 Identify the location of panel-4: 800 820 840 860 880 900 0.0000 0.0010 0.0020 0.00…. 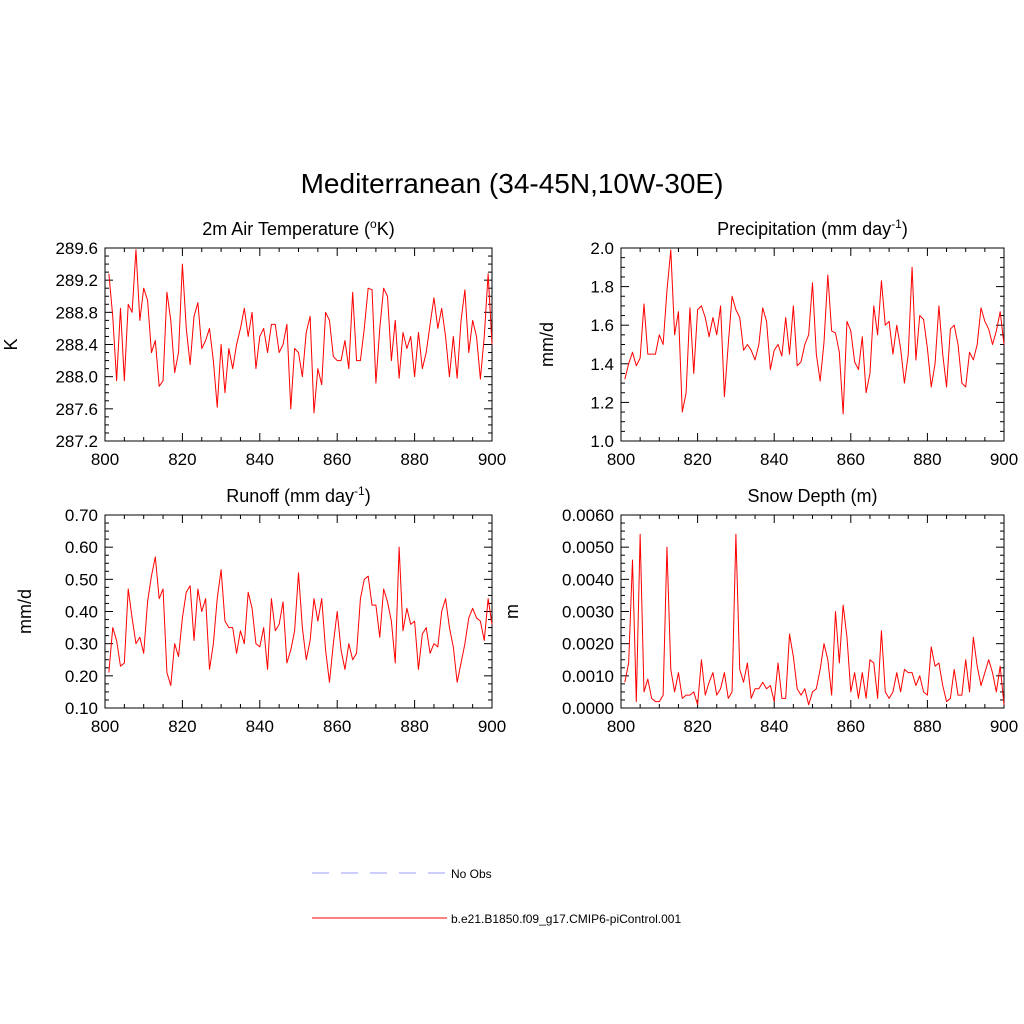
(760, 611).